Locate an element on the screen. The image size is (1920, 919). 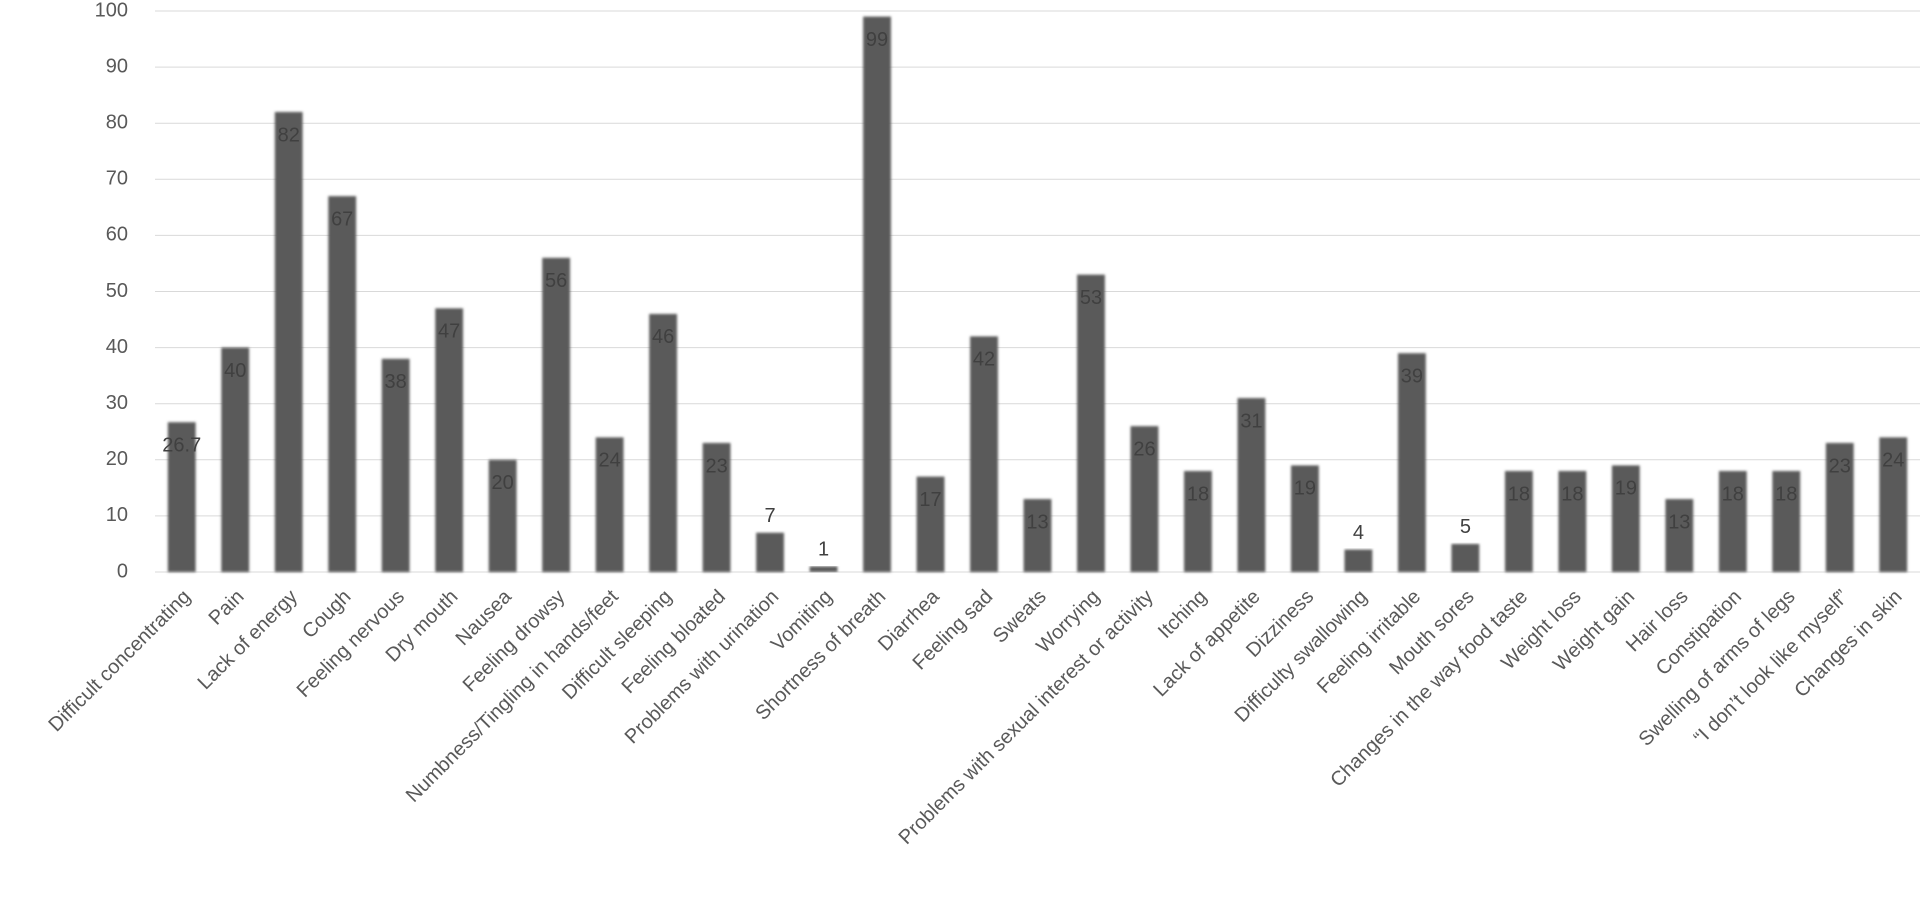
data-label: 46 is located at coordinates (663, 337).